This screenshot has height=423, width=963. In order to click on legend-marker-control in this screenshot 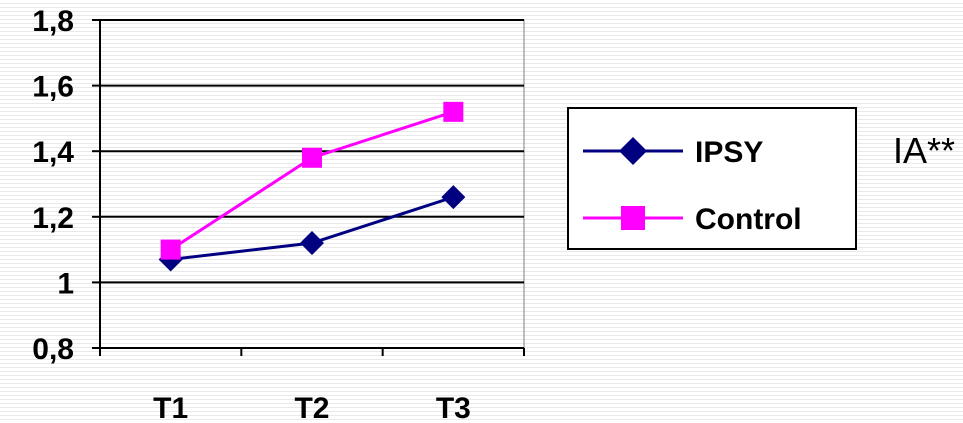, I will do `click(633, 218)`.